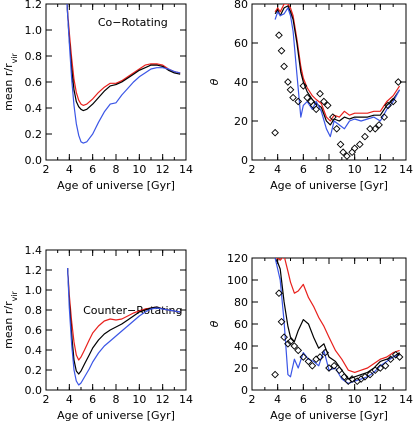 This screenshot has width=415, height=426. What do you see at coordinates (34, 310) in the screenshot?
I see `y-tick-label: 0.8` at bounding box center [34, 310].